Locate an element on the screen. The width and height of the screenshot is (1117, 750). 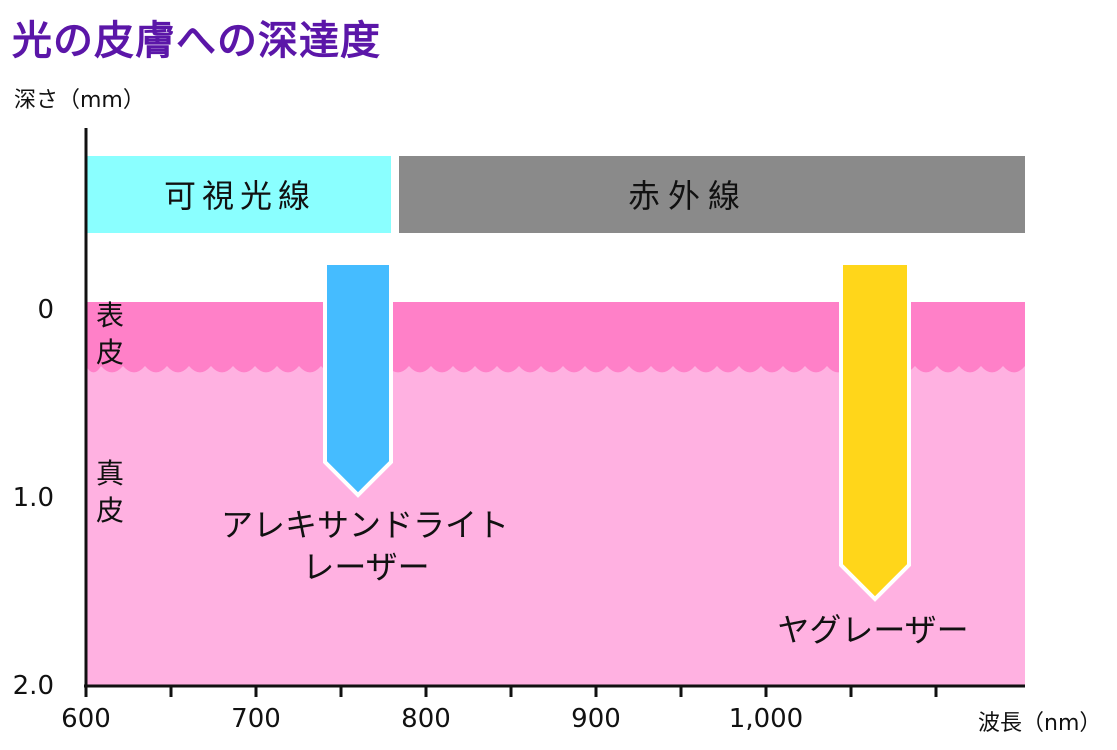
infrared-band-label: 赤外線 is located at coordinates (688, 196).